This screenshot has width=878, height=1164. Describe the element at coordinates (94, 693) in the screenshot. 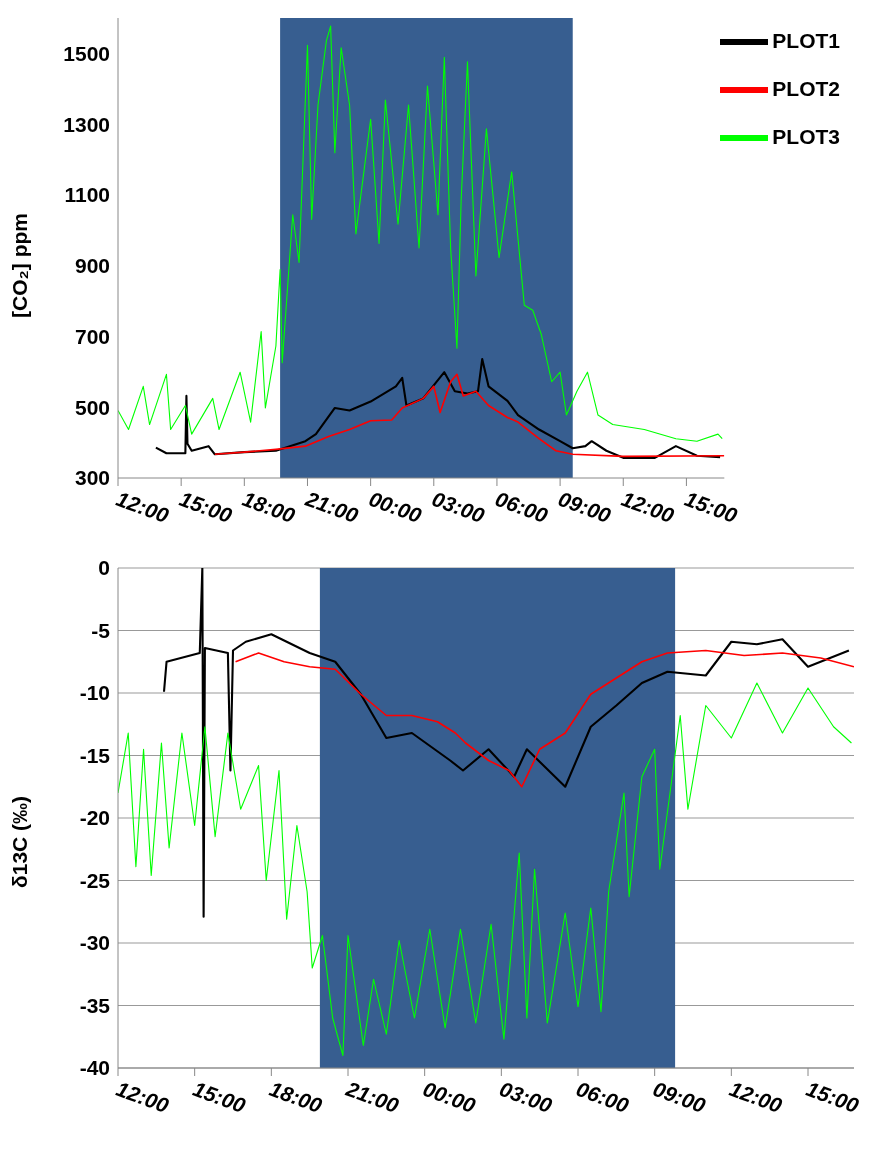

I see `y-tick-label: -10` at that location.